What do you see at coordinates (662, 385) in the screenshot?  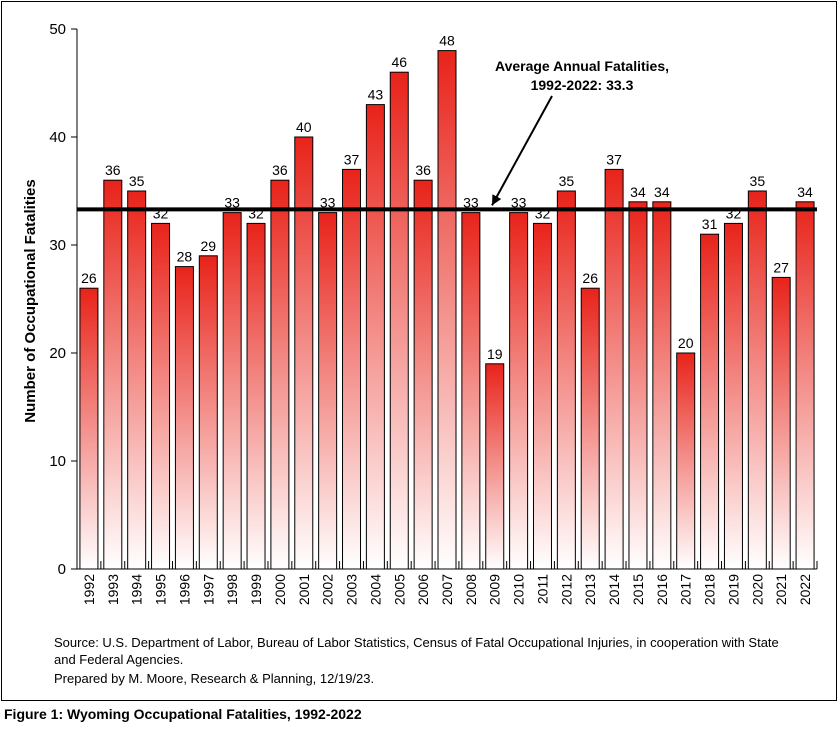 I see `bar-2016` at bounding box center [662, 385].